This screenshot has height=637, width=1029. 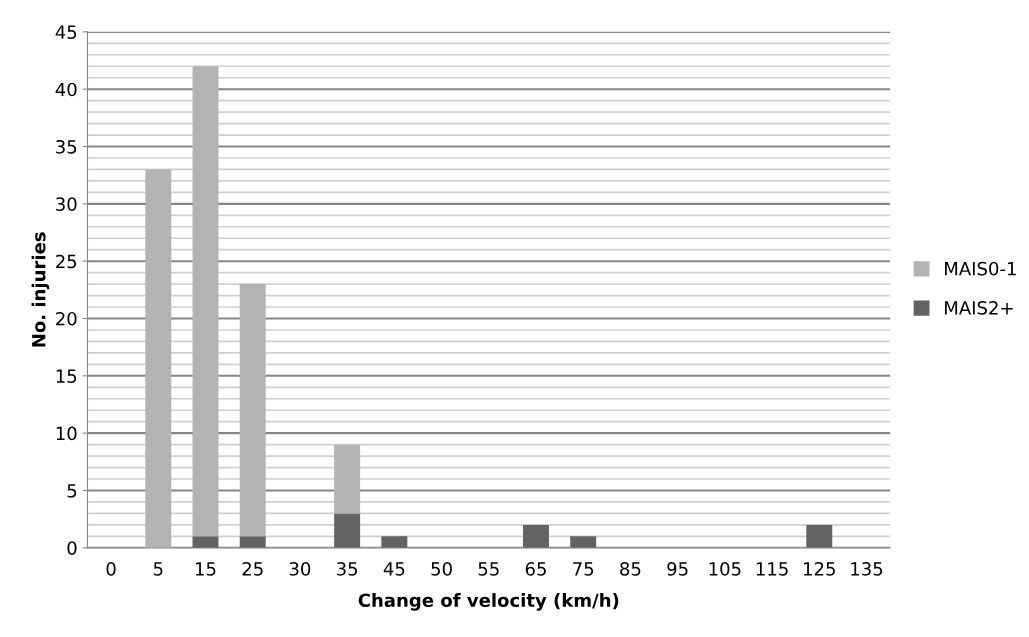 What do you see at coordinates (630, 569) in the screenshot?
I see `x-tick-label: 85` at bounding box center [630, 569].